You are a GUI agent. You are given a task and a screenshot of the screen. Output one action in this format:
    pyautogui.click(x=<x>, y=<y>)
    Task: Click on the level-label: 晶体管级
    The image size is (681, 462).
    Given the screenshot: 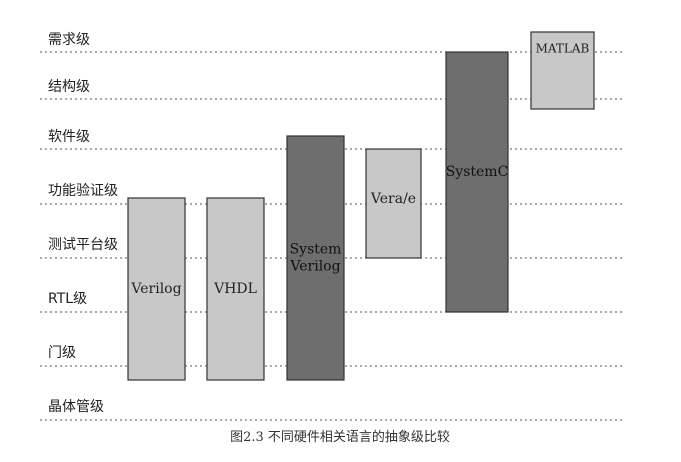 What is the action you would take?
    pyautogui.click(x=76, y=407)
    